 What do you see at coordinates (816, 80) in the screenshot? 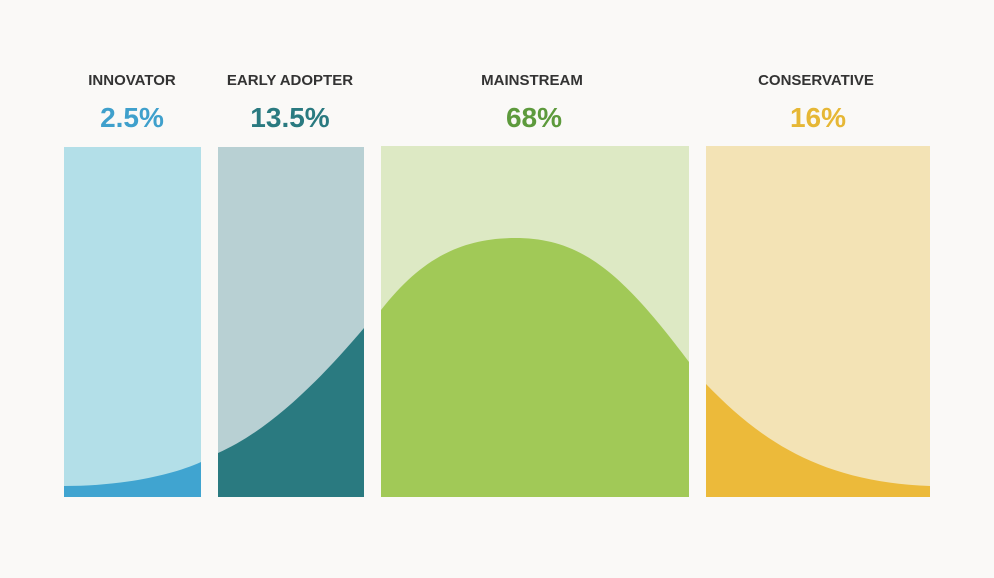
I see `segment-label: CONSERVATIVE` at bounding box center [816, 80].